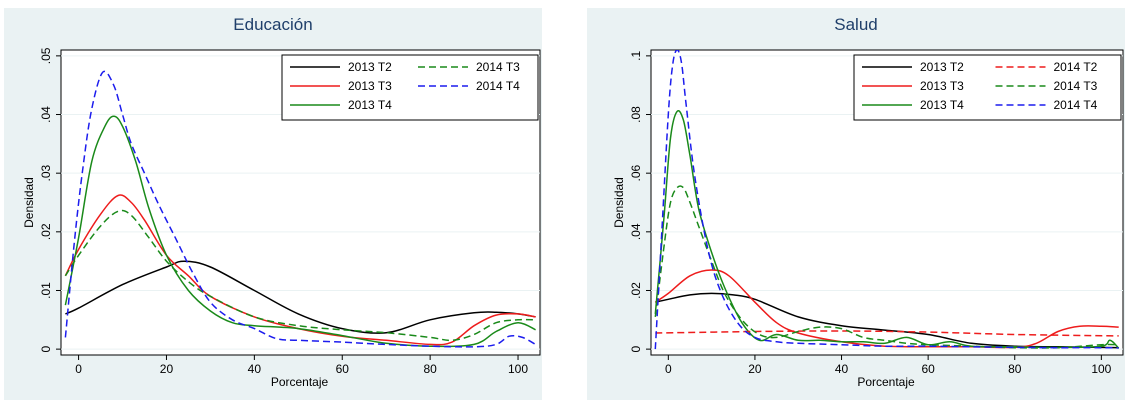 The width and height of the screenshot is (1128, 404). What do you see at coordinates (636, 56) in the screenshot?
I see `y-tick-label: .1` at bounding box center [636, 56].